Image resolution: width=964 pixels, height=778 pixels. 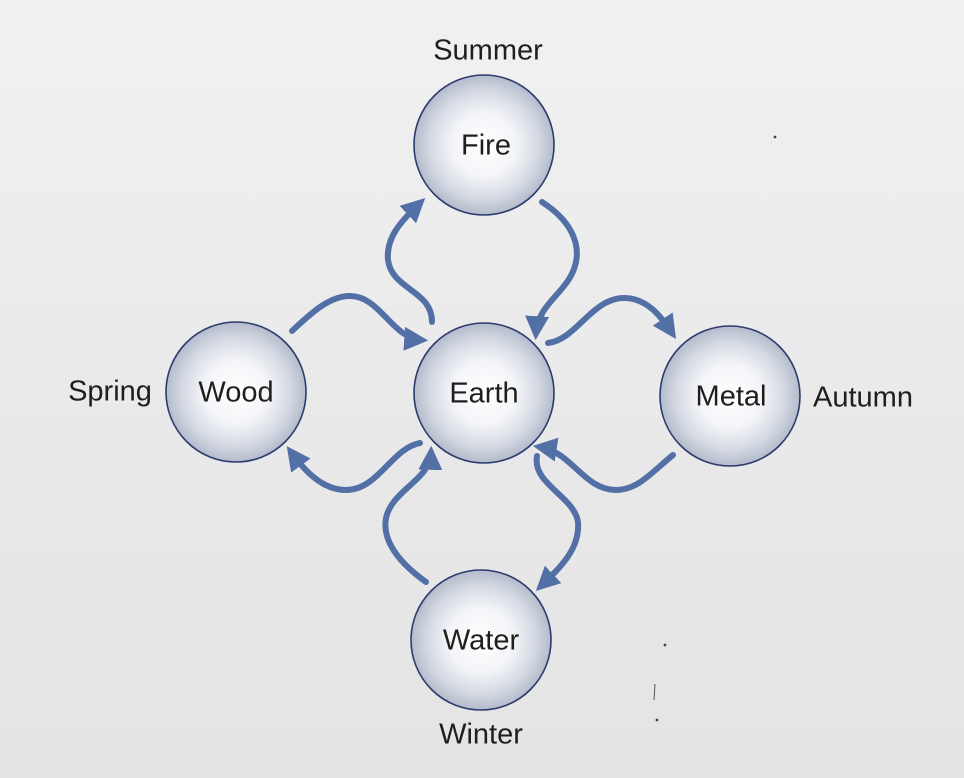 I want to click on metal-circle, so click(x=730, y=396).